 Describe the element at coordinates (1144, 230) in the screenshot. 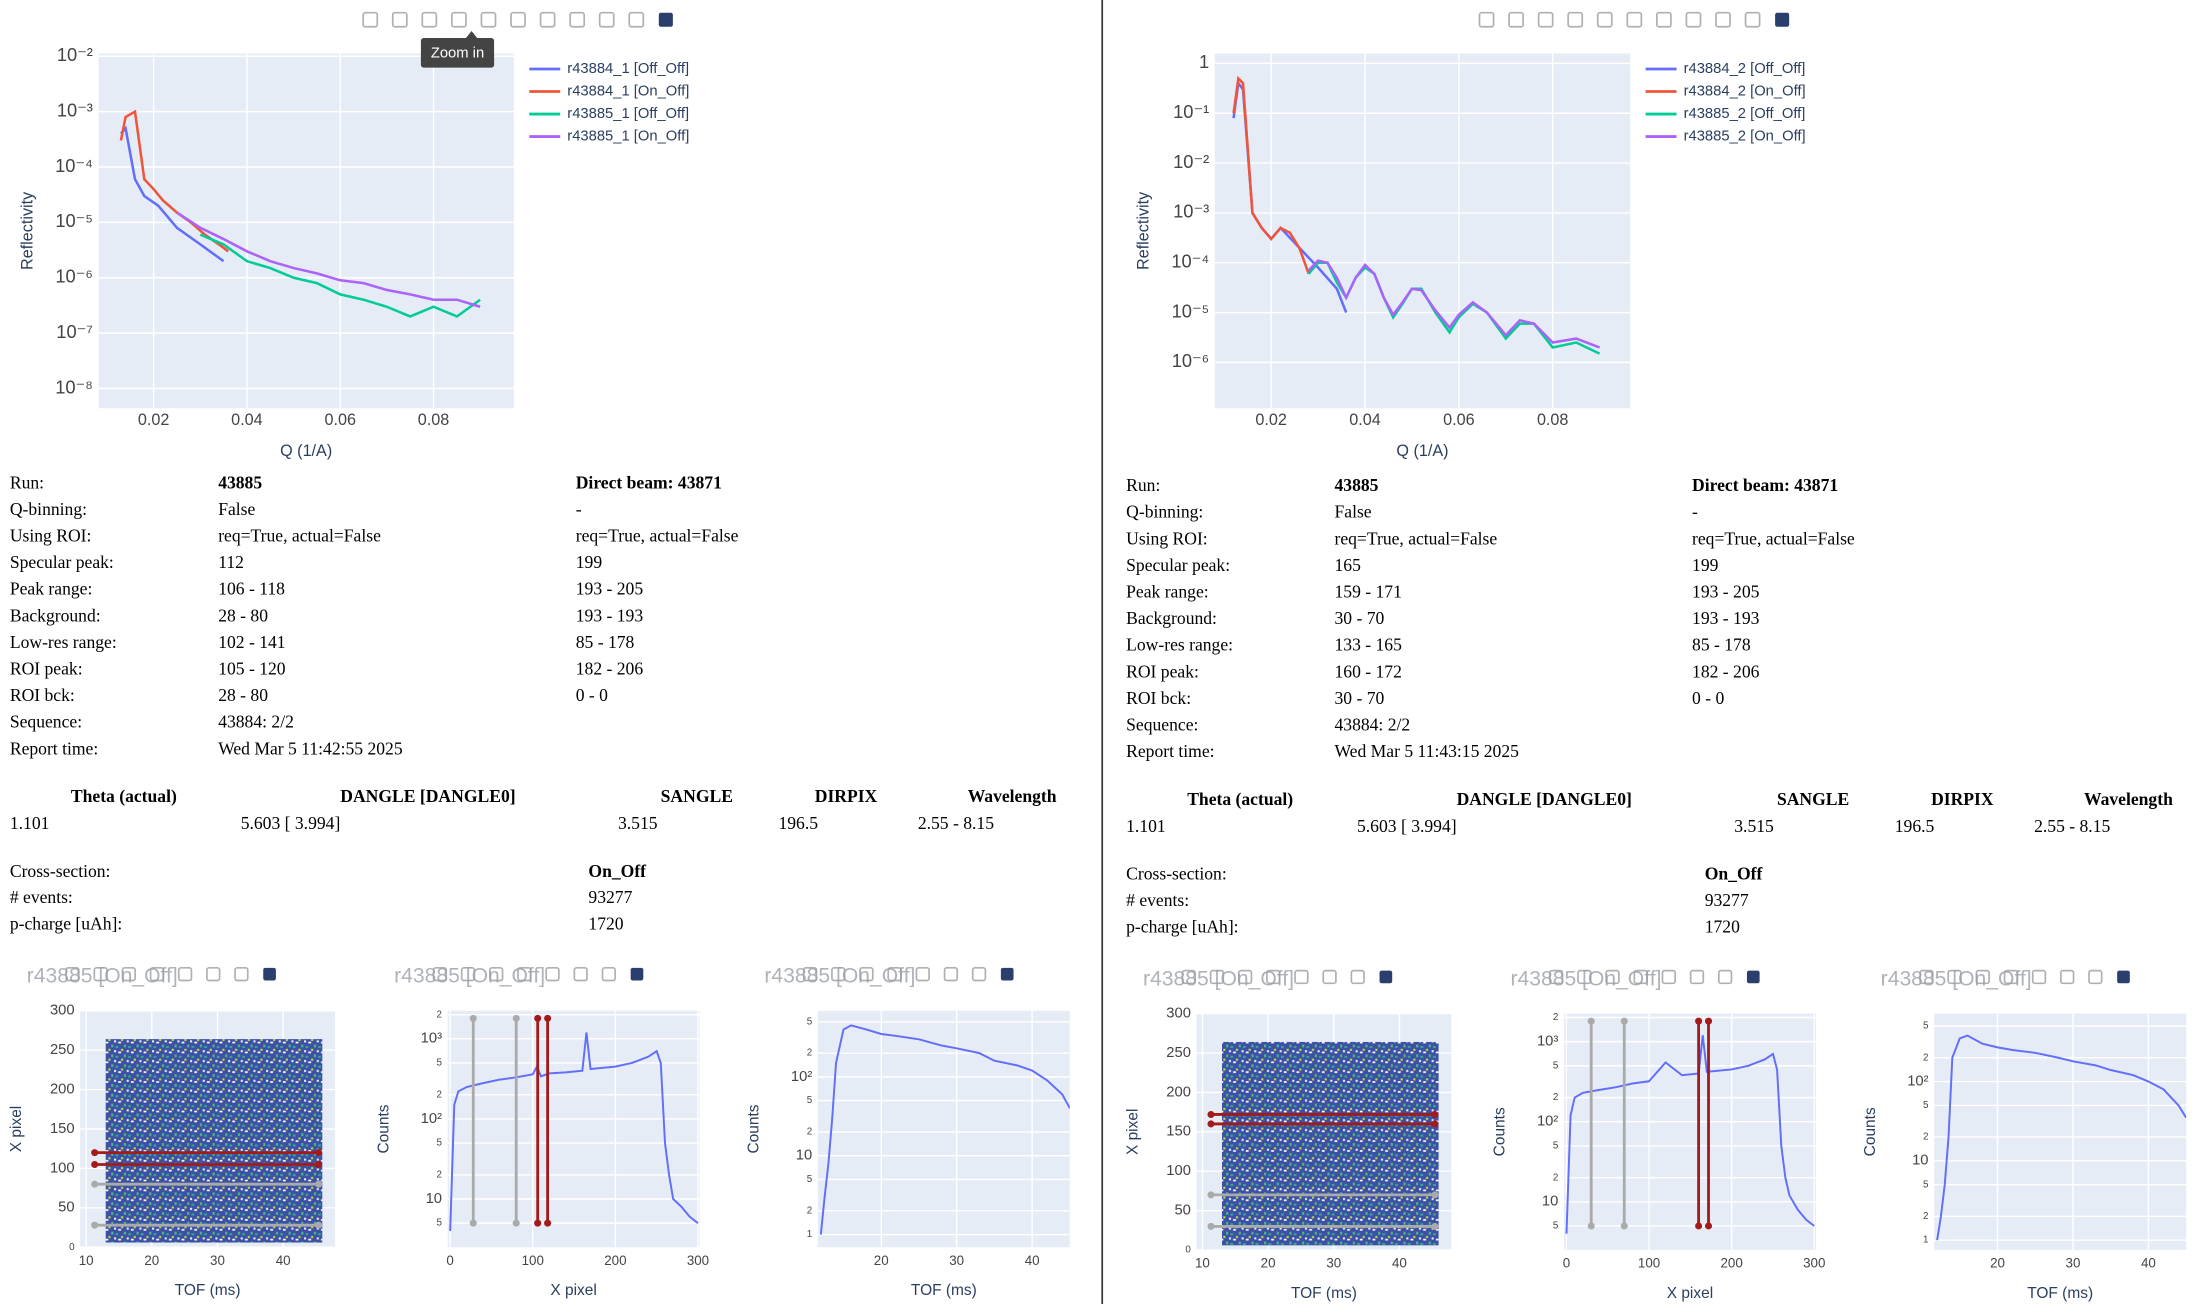

I see `y-axis-title: Reflectivity` at that location.